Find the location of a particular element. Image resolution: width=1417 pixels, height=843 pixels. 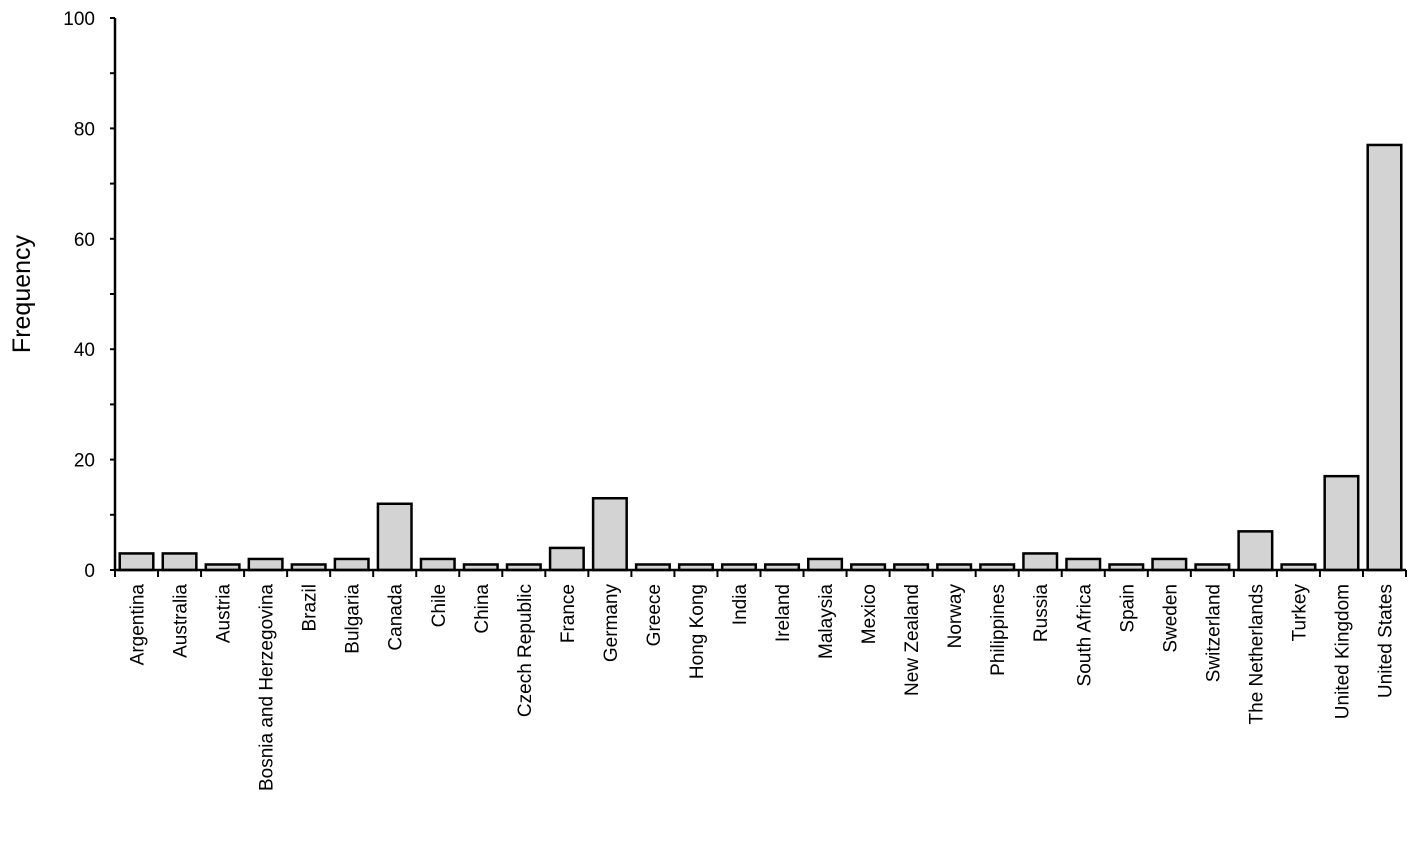

x-tick-label-brazil: Brazil is located at coordinates (310, 608).